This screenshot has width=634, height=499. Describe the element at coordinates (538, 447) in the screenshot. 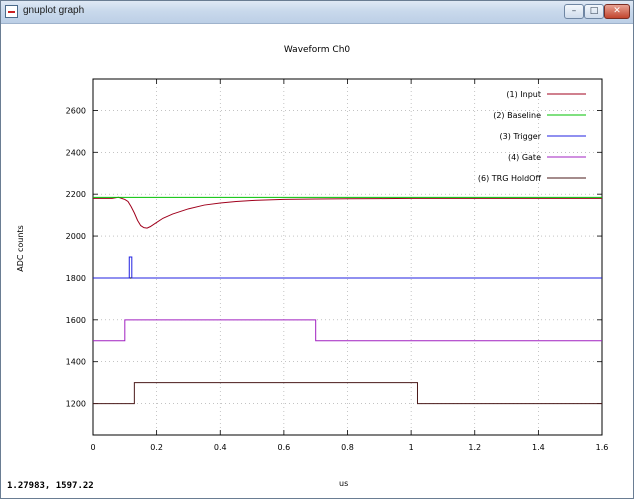

I see `x-tick-label: 1.4` at that location.